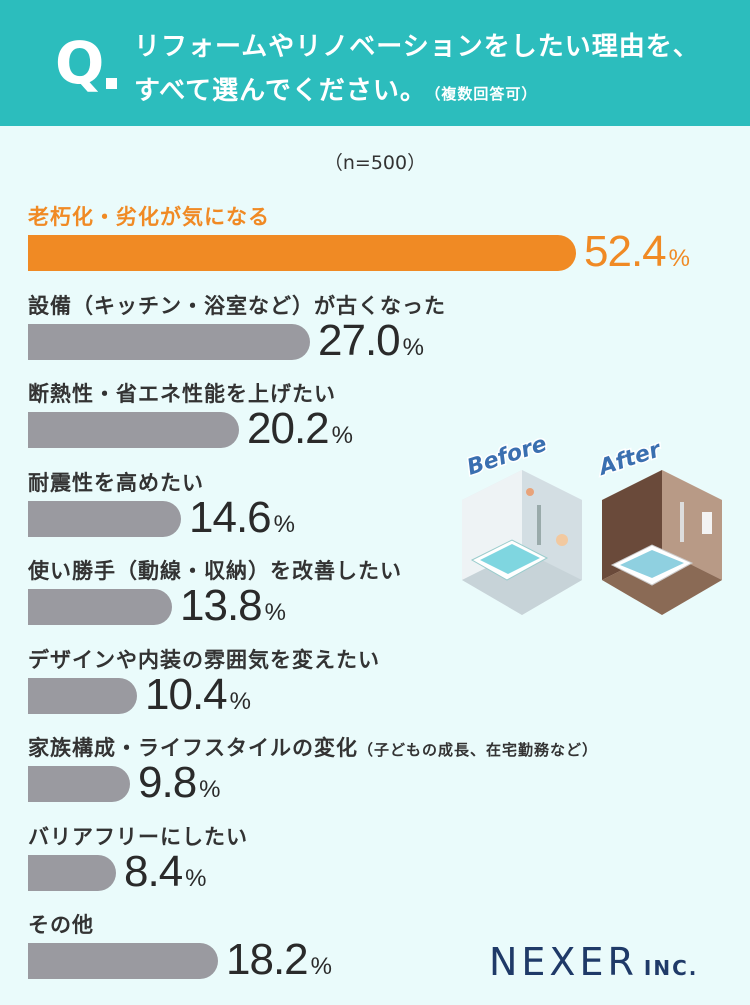 The width and height of the screenshot is (750, 1005). I want to click on value-label: 13.8%, so click(233, 609).